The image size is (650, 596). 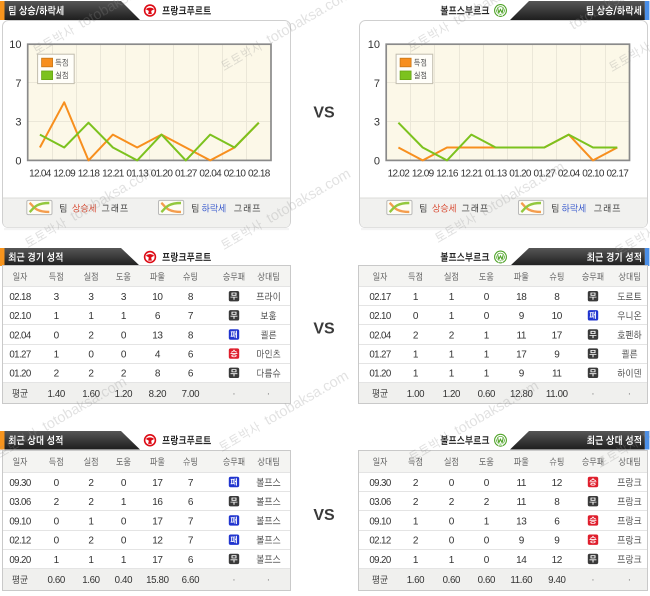 What do you see at coordinates (89, 174) in the screenshot?
I see `svg-text: 12.18` at bounding box center [89, 174].